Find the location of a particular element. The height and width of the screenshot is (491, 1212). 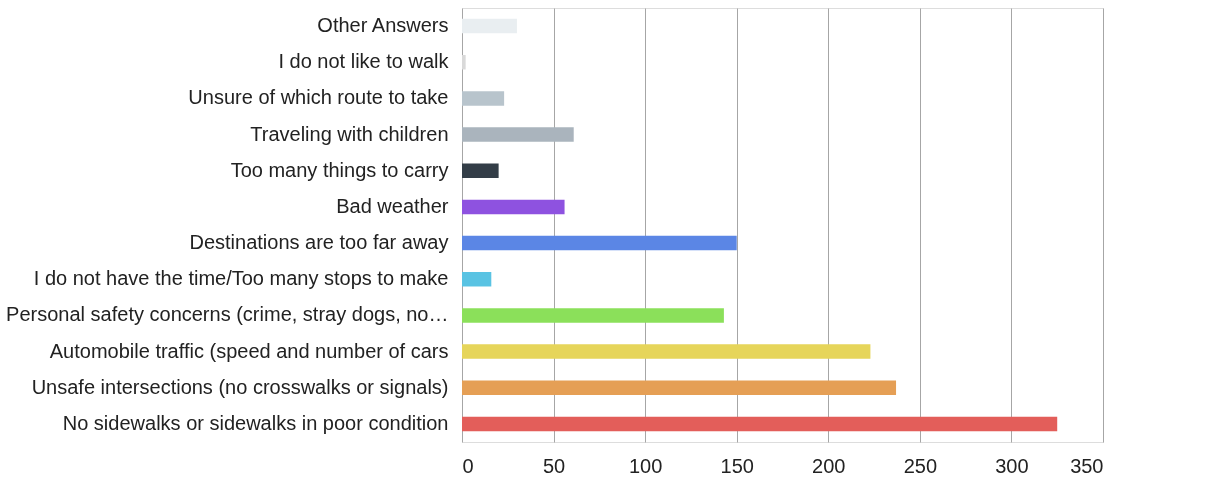

y-tick-label: Too many things to carry is located at coordinates (339, 169).